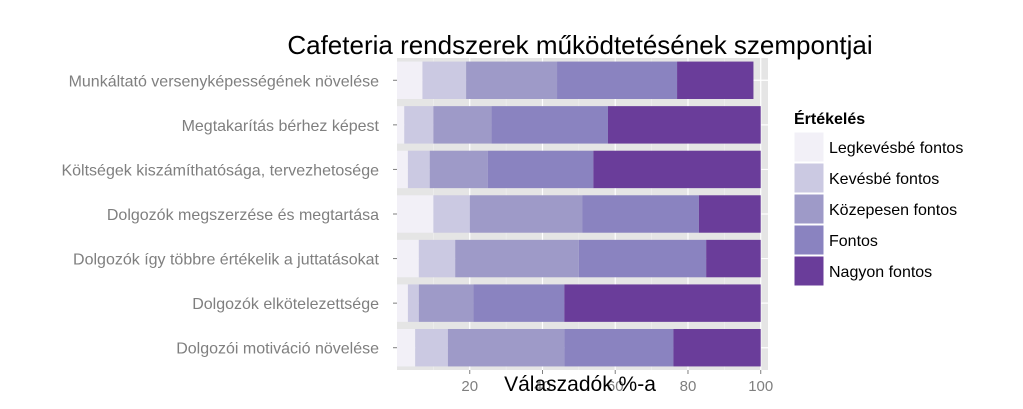 The height and width of the screenshot is (409, 1023). What do you see at coordinates (853, 241) in the screenshot?
I see `legend-label: Fontos` at bounding box center [853, 241].